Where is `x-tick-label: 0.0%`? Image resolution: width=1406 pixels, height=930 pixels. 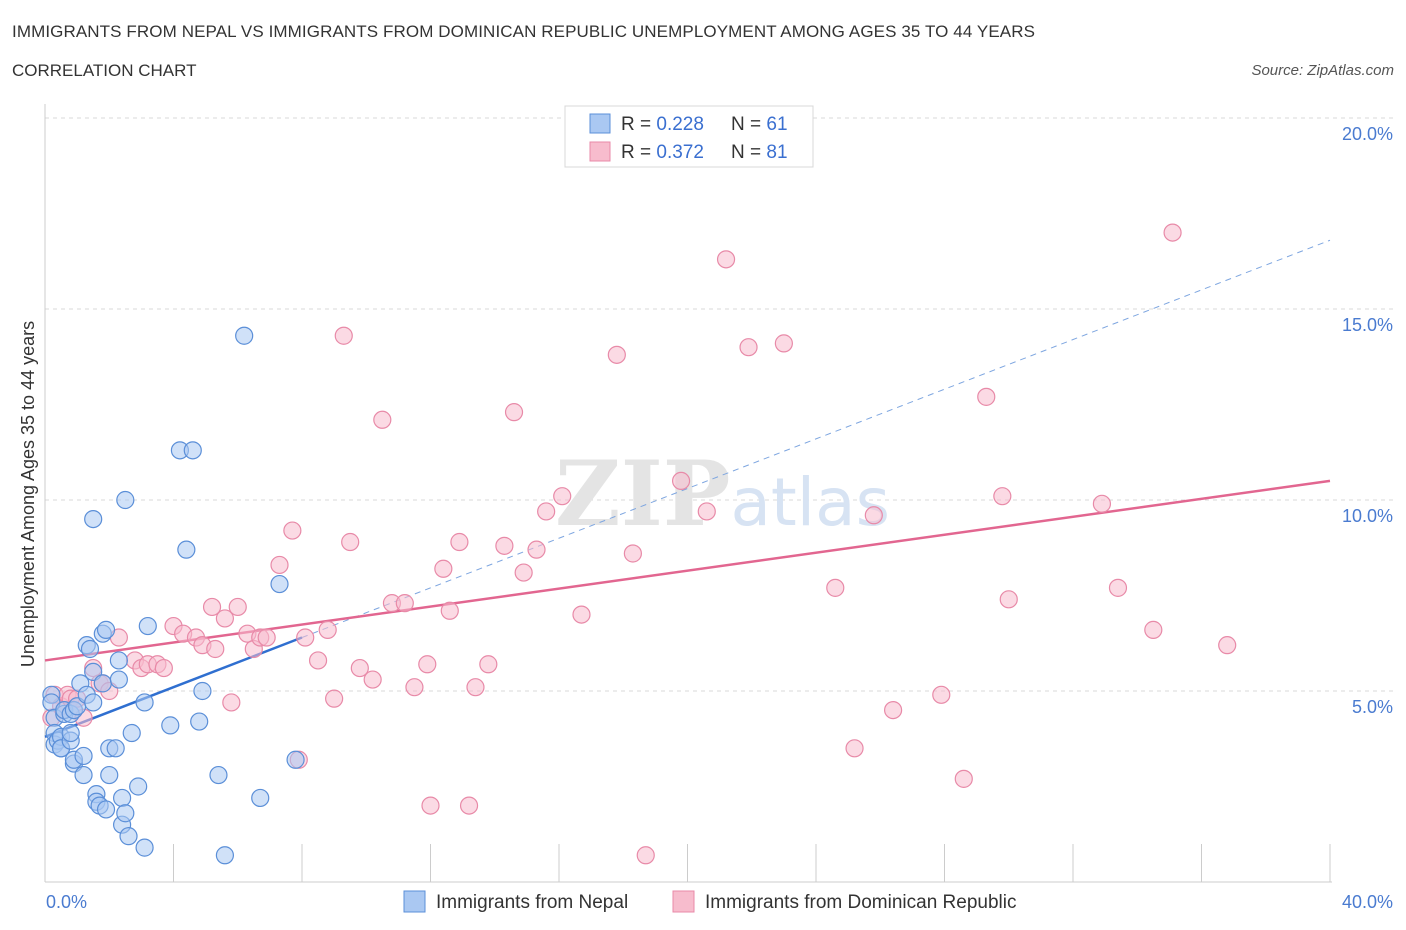 x-tick-label: 0.0% is located at coordinates (66, 902).